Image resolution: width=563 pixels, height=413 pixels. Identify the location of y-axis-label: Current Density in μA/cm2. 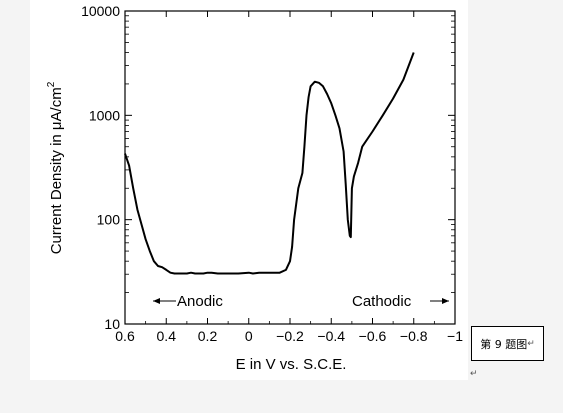
(55, 167).